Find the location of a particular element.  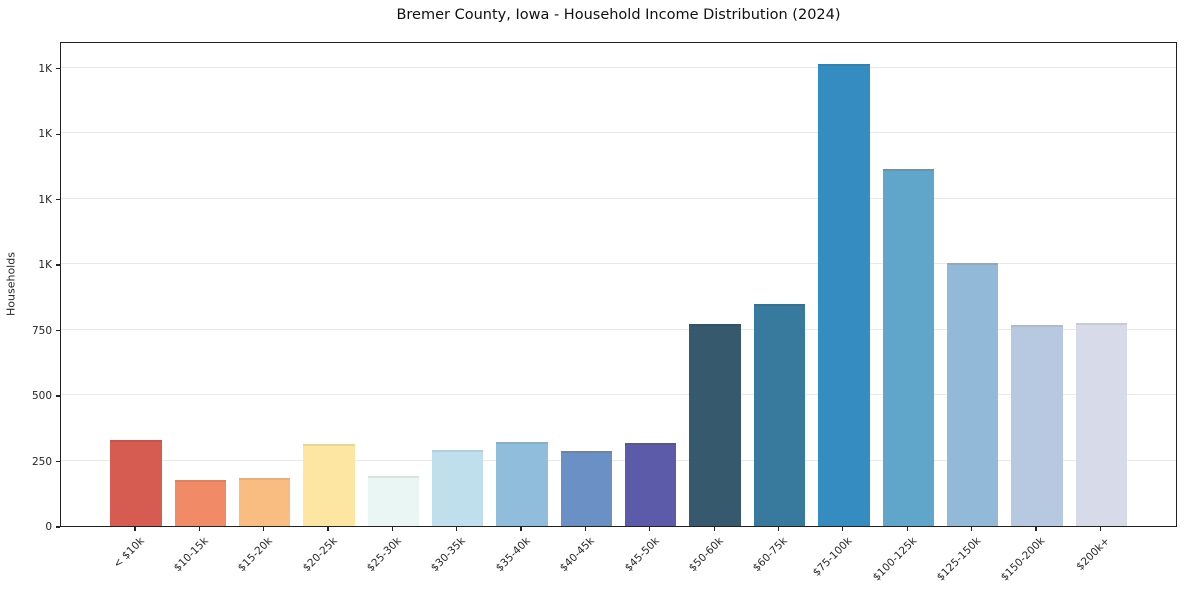

bar-200k is located at coordinates (1101, 424).